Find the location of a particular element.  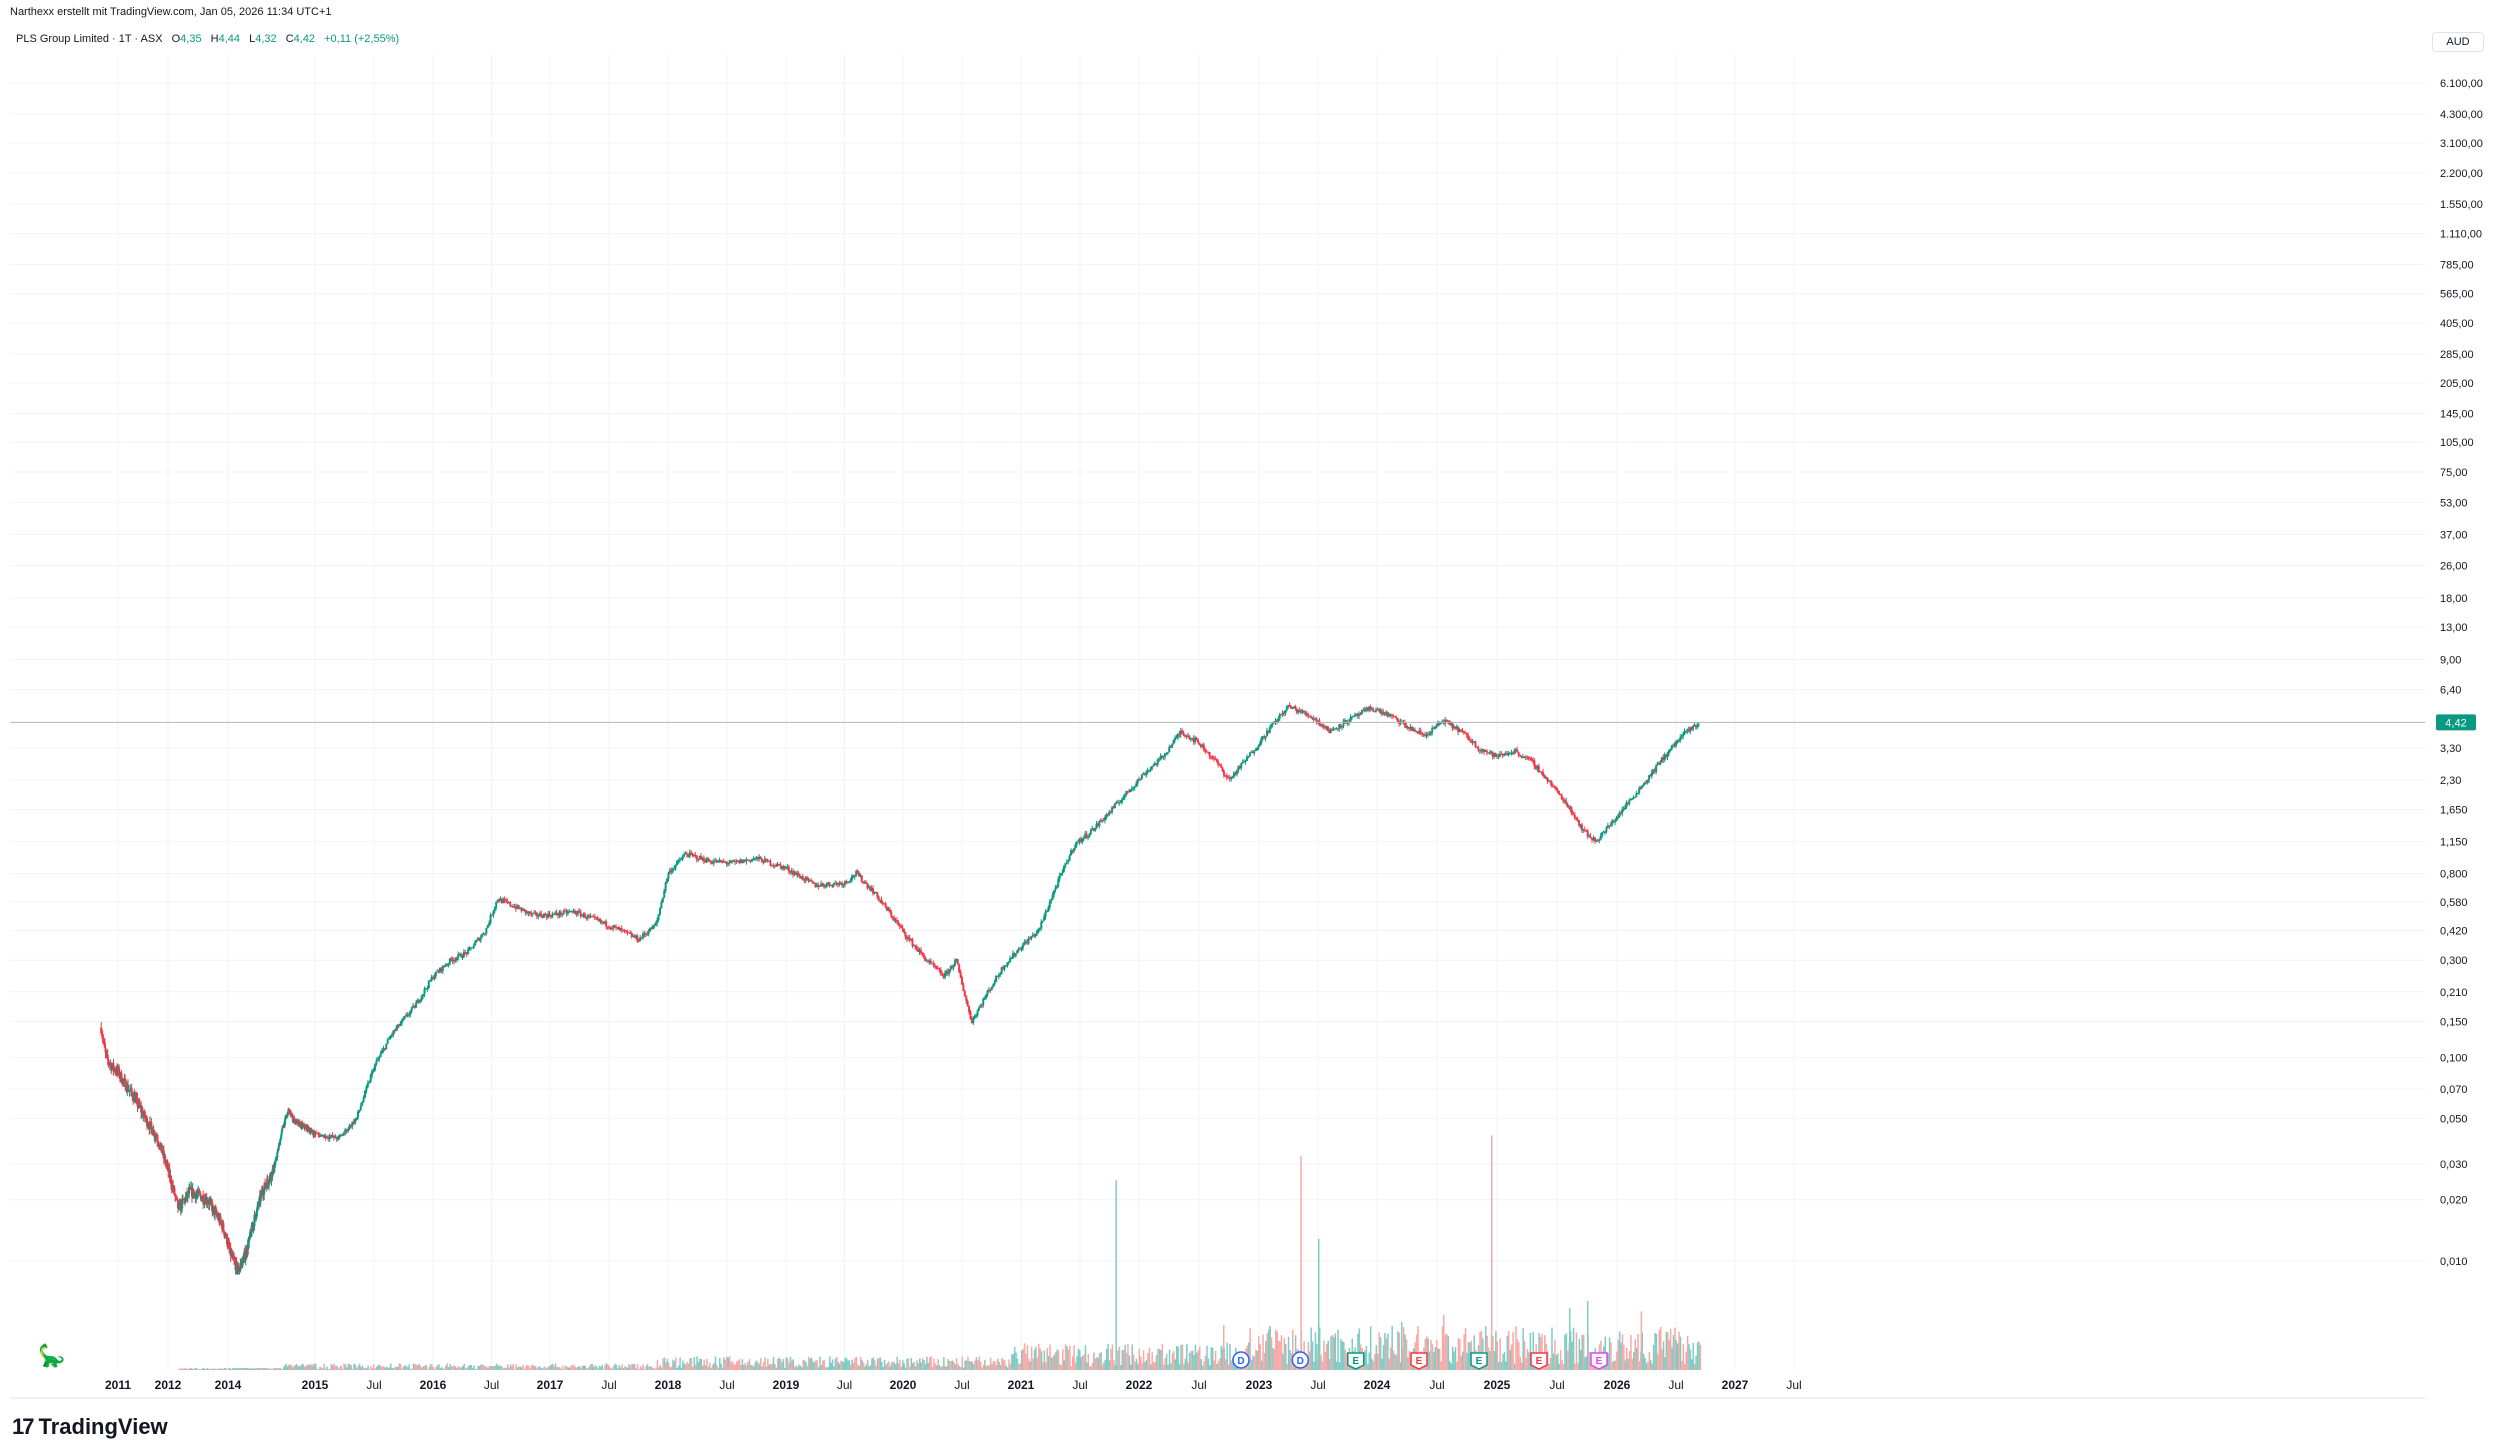

tradingview-logo-icon: 17 is located at coordinates (23, 1426).